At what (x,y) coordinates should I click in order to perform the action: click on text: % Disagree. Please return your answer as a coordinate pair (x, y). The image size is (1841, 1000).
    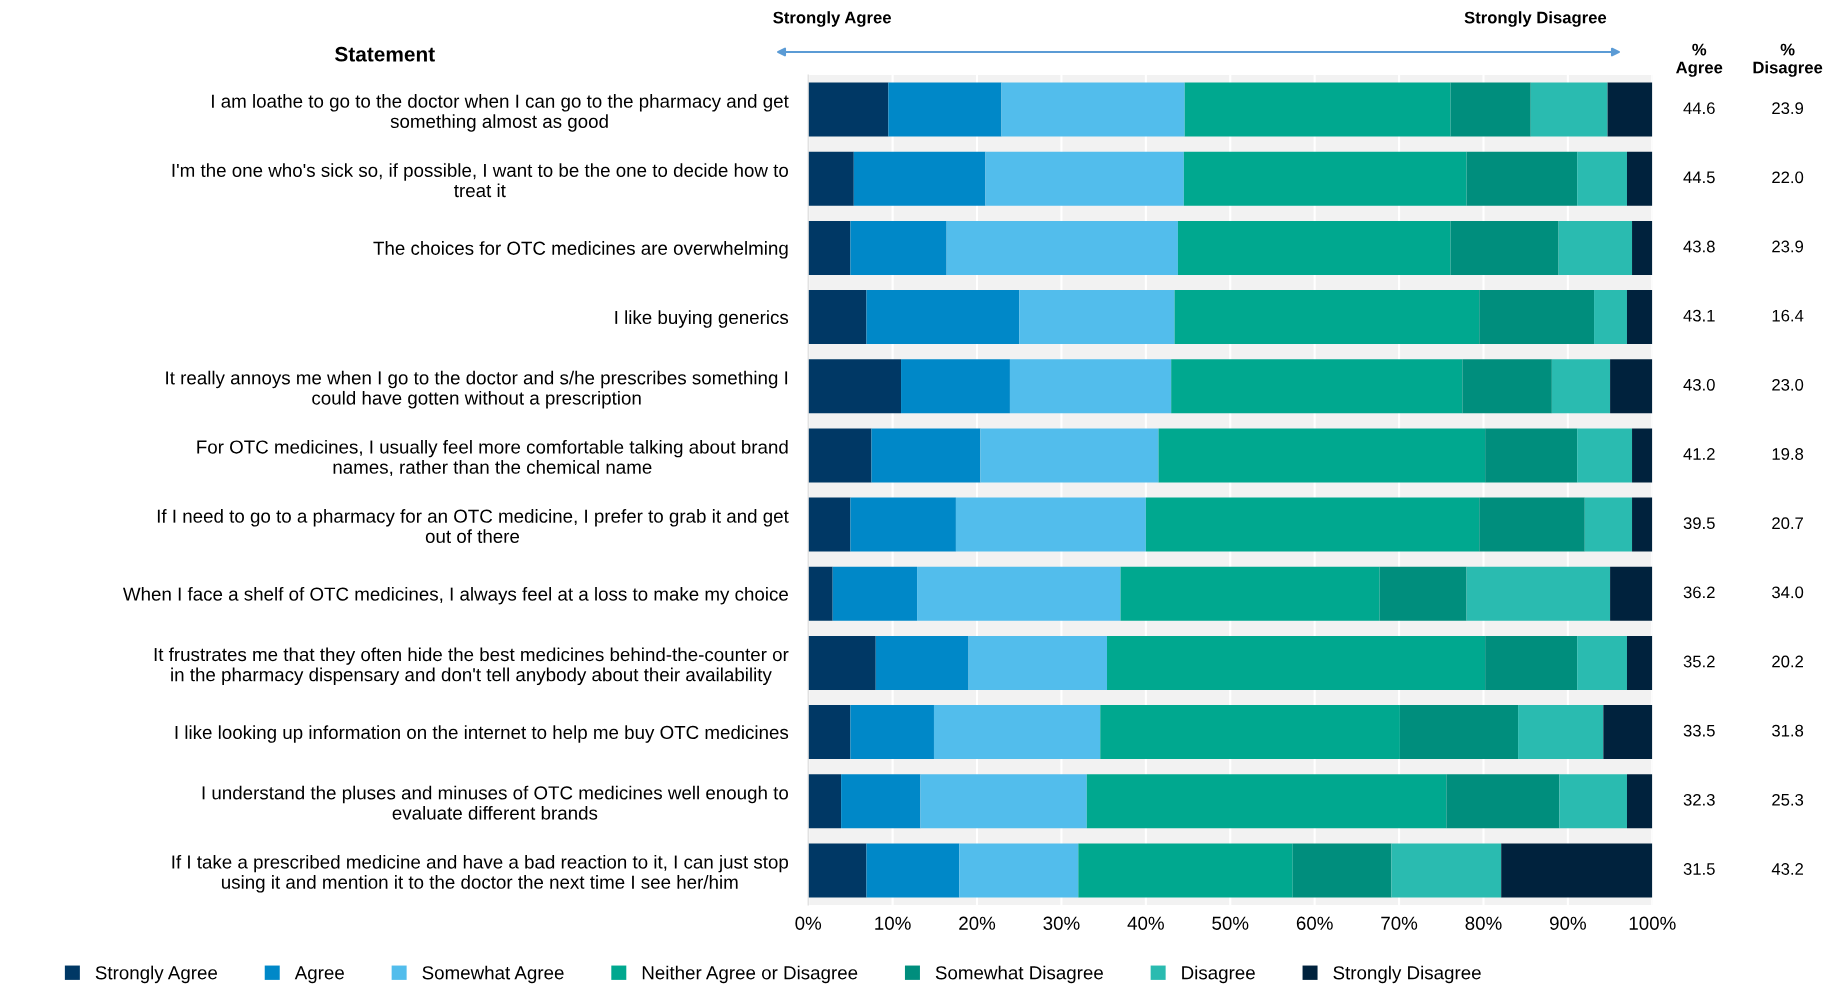
    Looking at the image, I should click on (1788, 60).